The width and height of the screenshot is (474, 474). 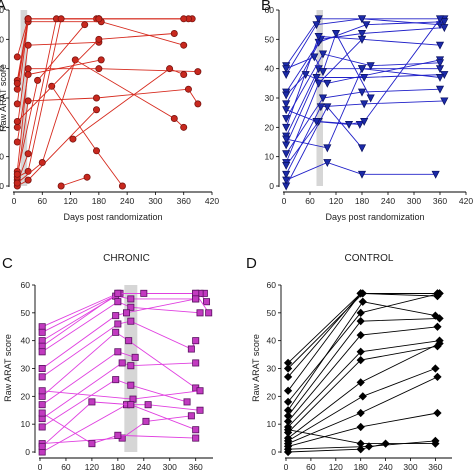 What do you see at coordinates (272, 424) in the screenshot?
I see `y-tick-label: 10` at bounding box center [272, 424].